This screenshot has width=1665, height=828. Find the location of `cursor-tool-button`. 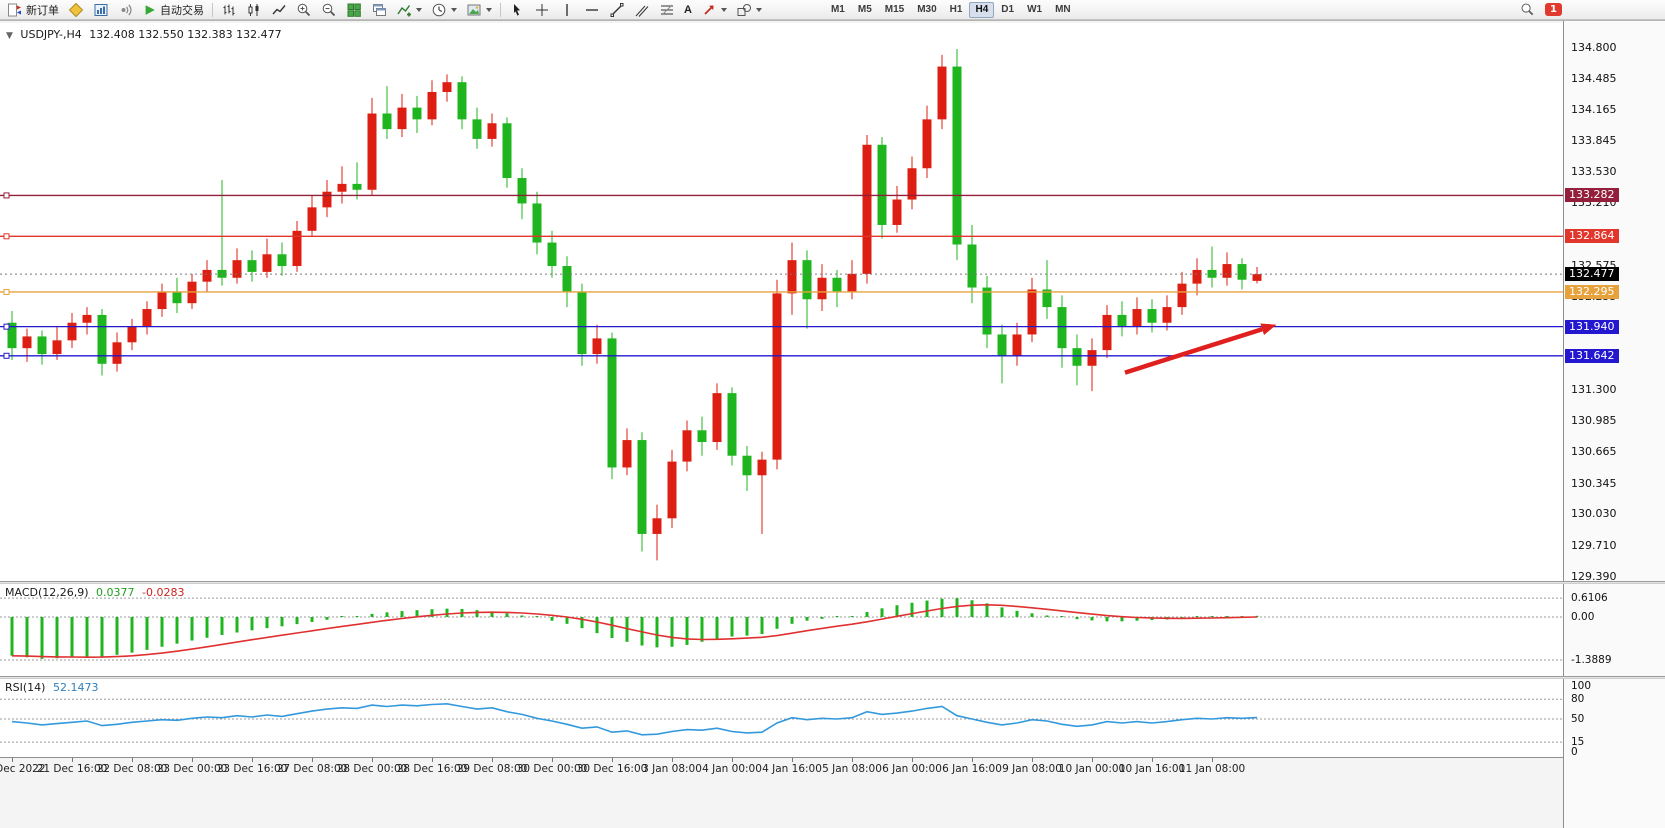

cursor-tool-button is located at coordinates (517, 10).